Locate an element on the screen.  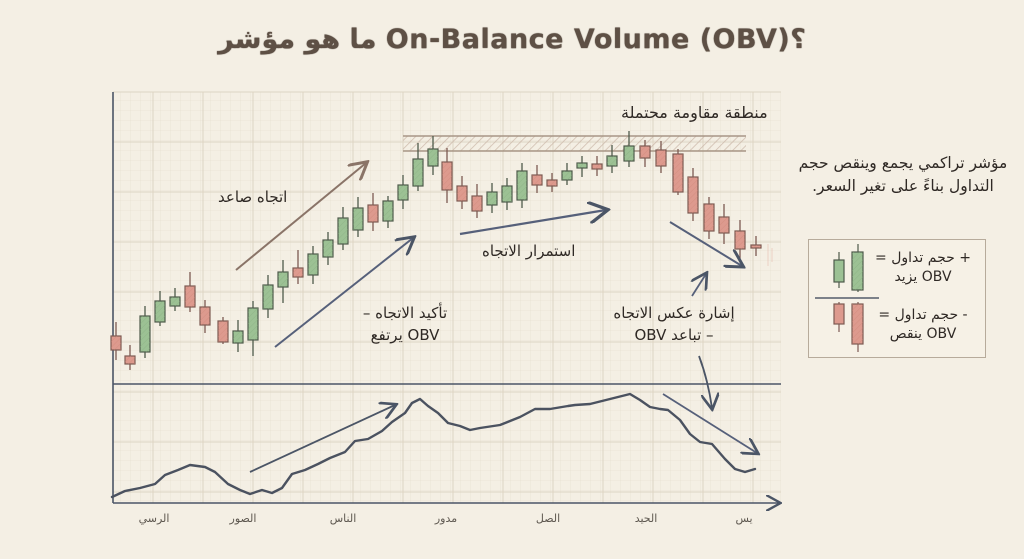
trend-confirm-line2: OBV يرتفع is located at coordinates (405, 335).